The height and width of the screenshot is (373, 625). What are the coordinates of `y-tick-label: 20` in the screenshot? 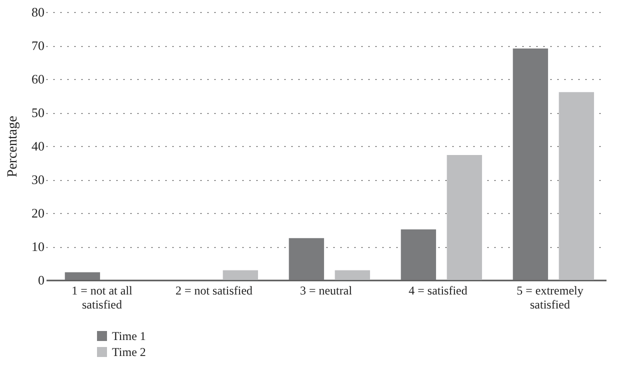 It's located at (38, 213).